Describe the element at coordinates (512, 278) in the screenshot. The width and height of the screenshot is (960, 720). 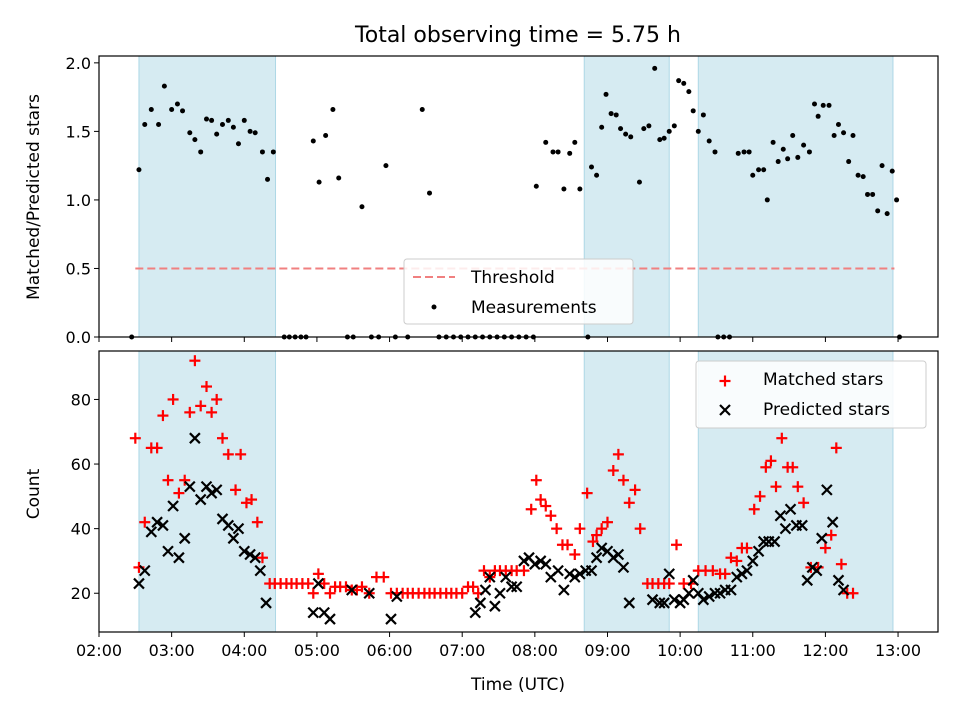
I see `legend-threshold-label: Threshold` at that location.